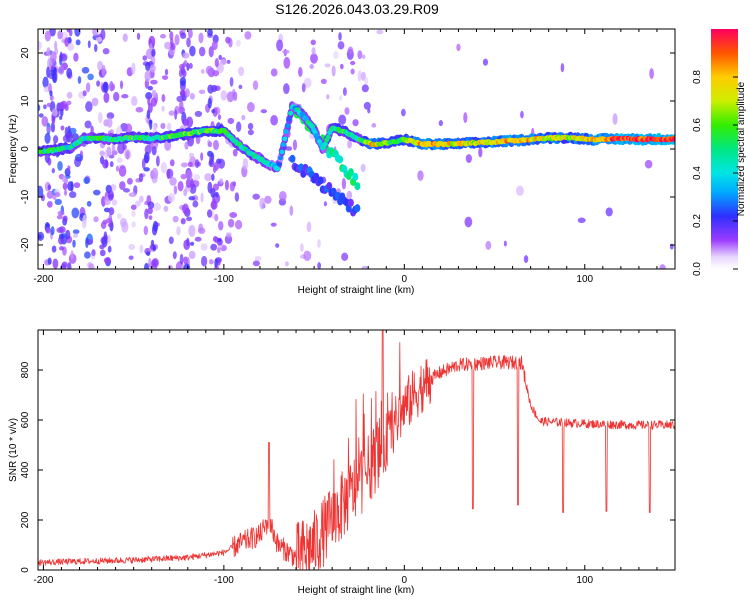  What do you see at coordinates (584, 580) in the screenshot?
I see `snr-x-tick-label: 100` at bounding box center [584, 580].